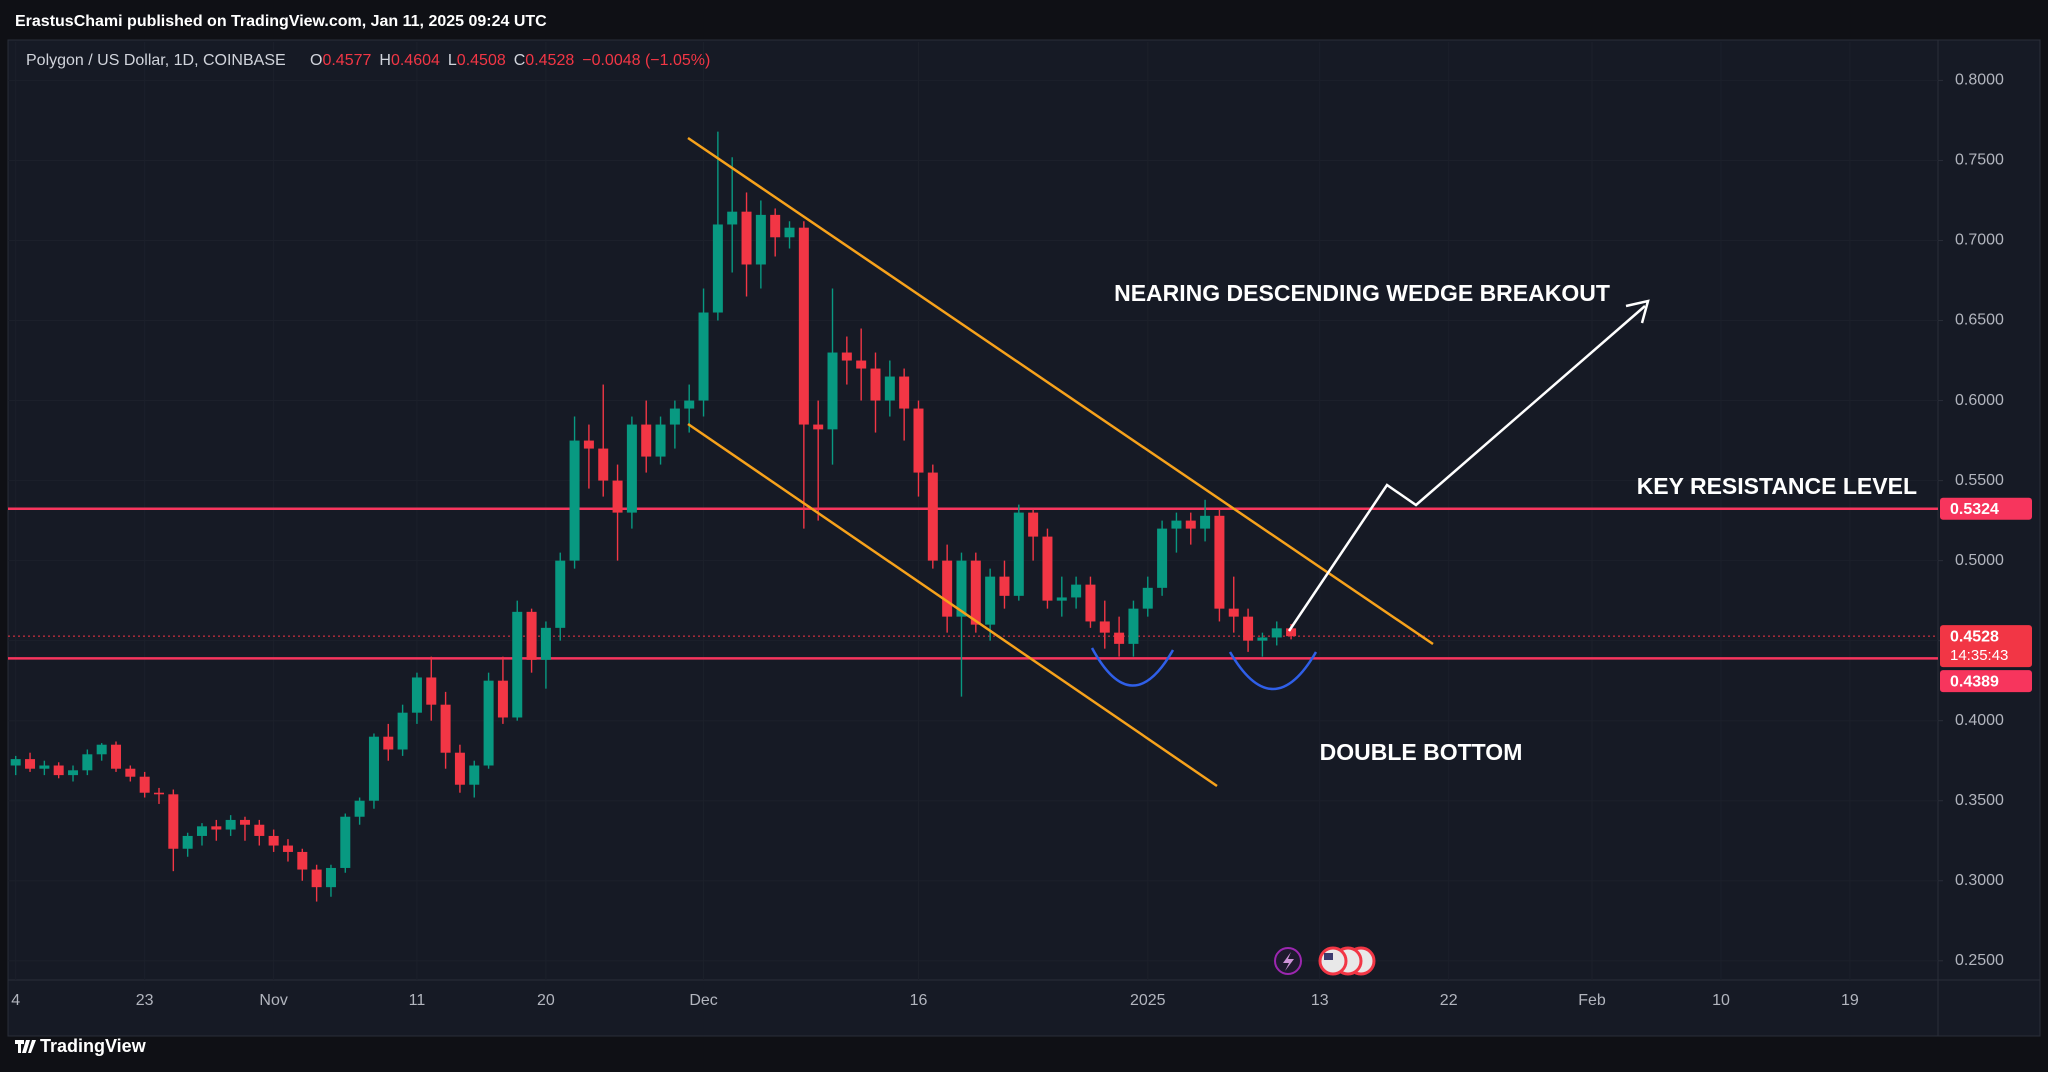  What do you see at coordinates (316, 60) in the screenshot?
I see `legend-key: O` at bounding box center [316, 60].